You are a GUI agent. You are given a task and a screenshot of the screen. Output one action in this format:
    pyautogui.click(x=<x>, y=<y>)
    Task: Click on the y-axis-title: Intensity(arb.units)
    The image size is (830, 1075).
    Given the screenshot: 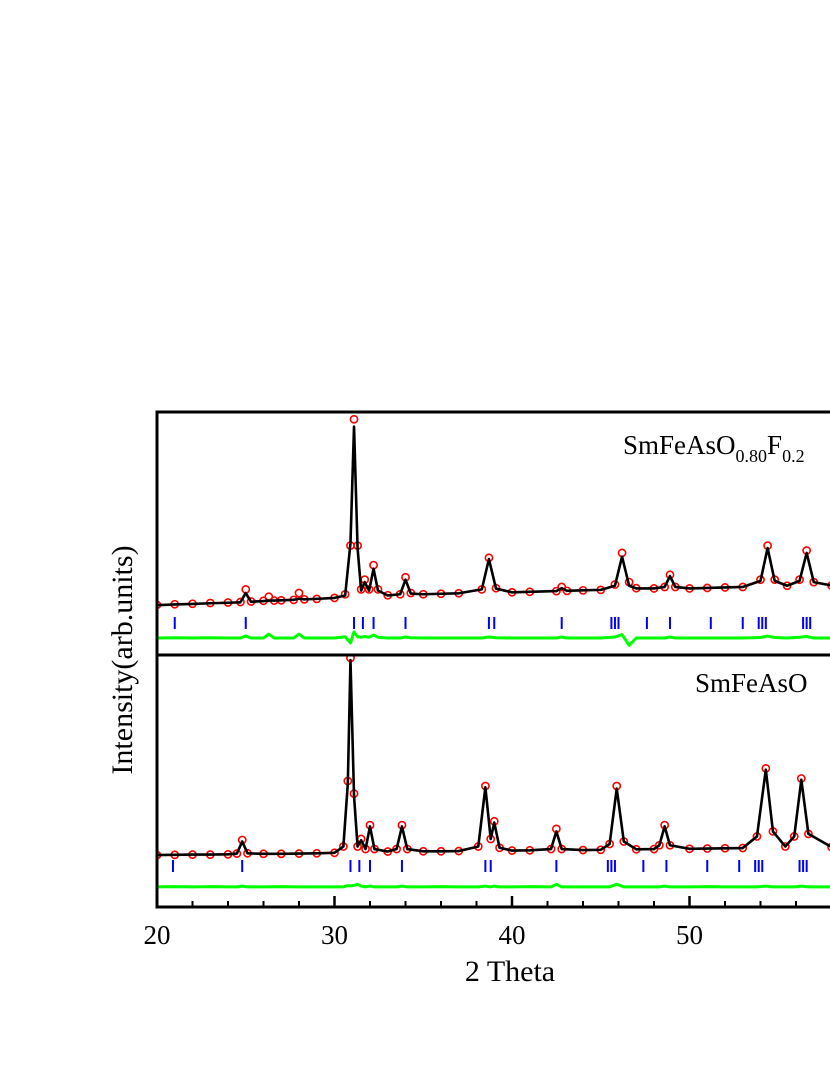 What is the action you would take?
    pyautogui.click(x=122, y=659)
    